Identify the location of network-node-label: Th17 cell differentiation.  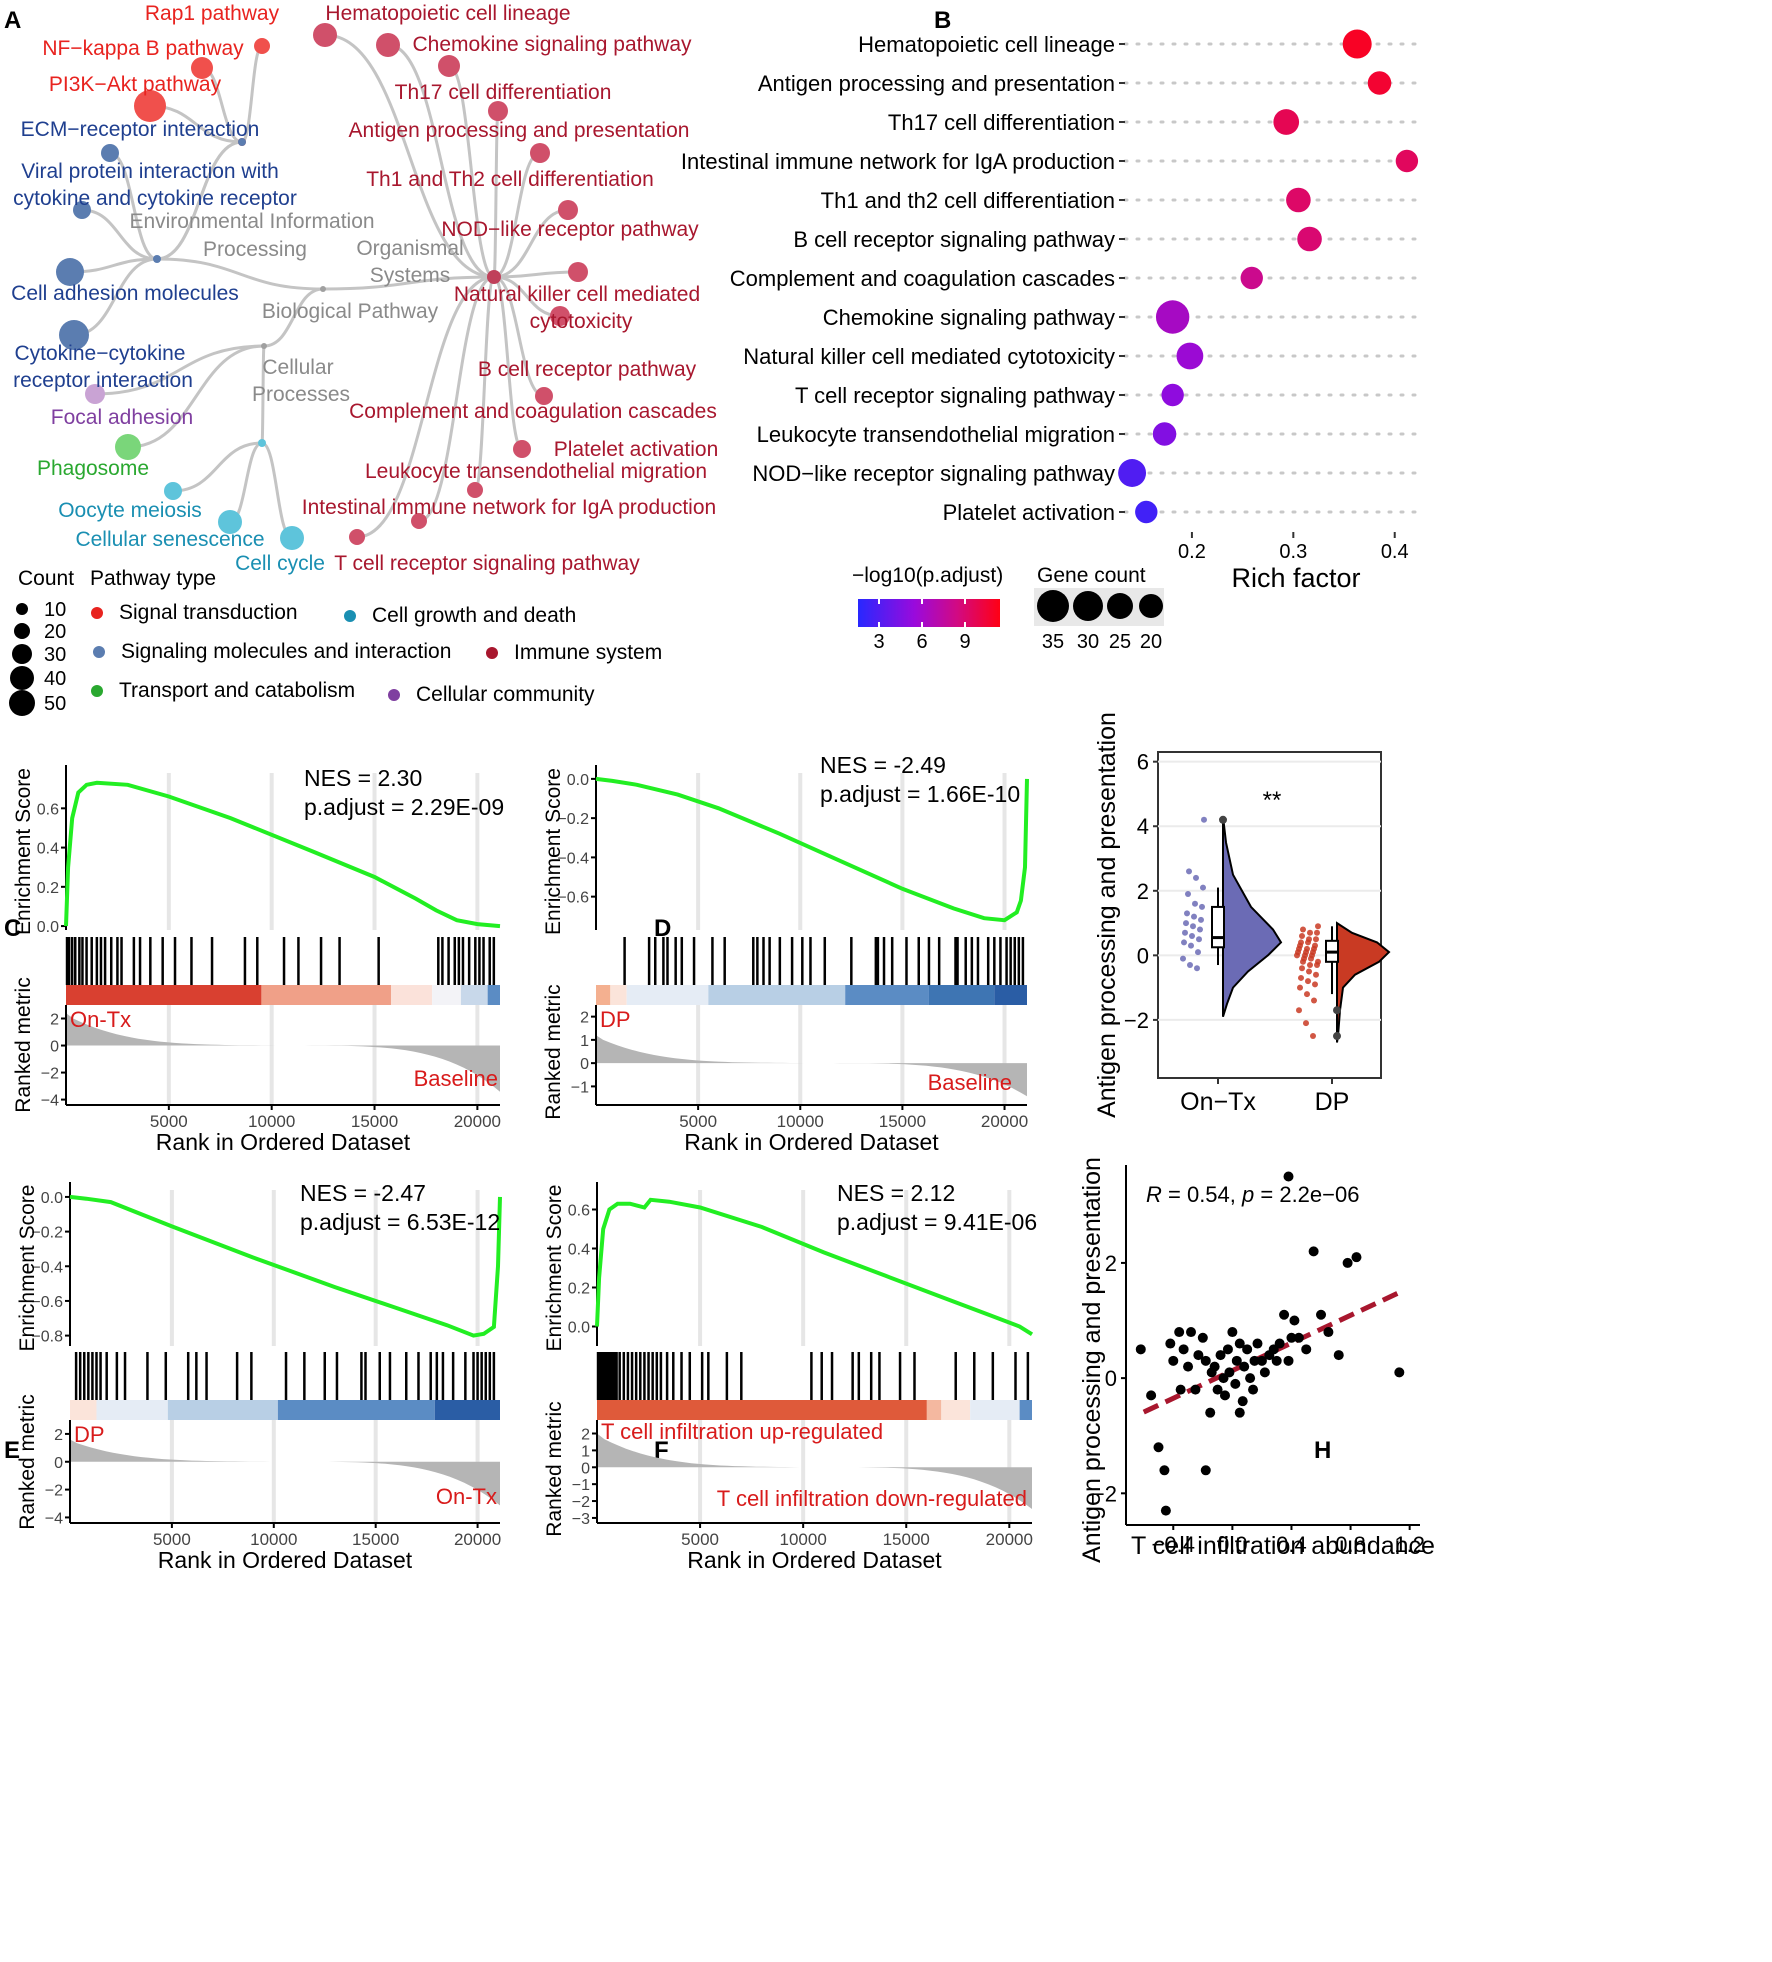
(503, 92).